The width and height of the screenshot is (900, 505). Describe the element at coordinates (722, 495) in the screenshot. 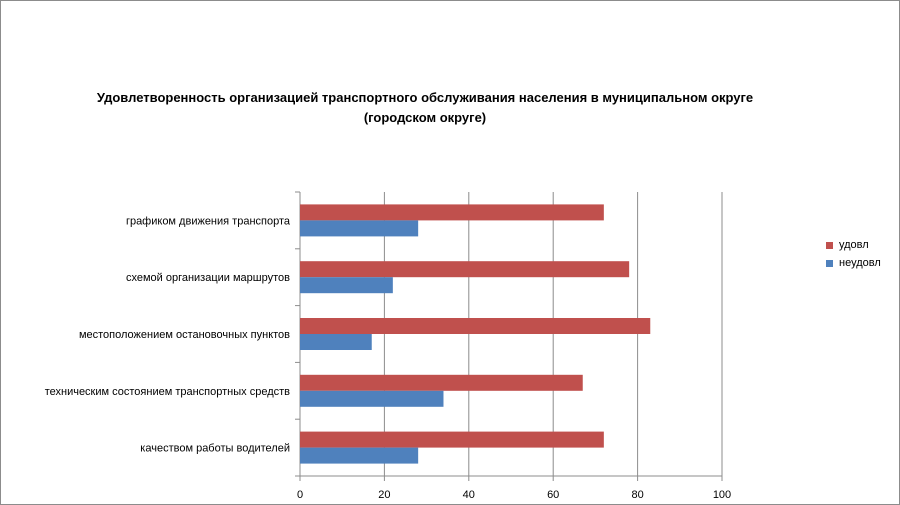

I see `x-tick-label-100: 100` at that location.